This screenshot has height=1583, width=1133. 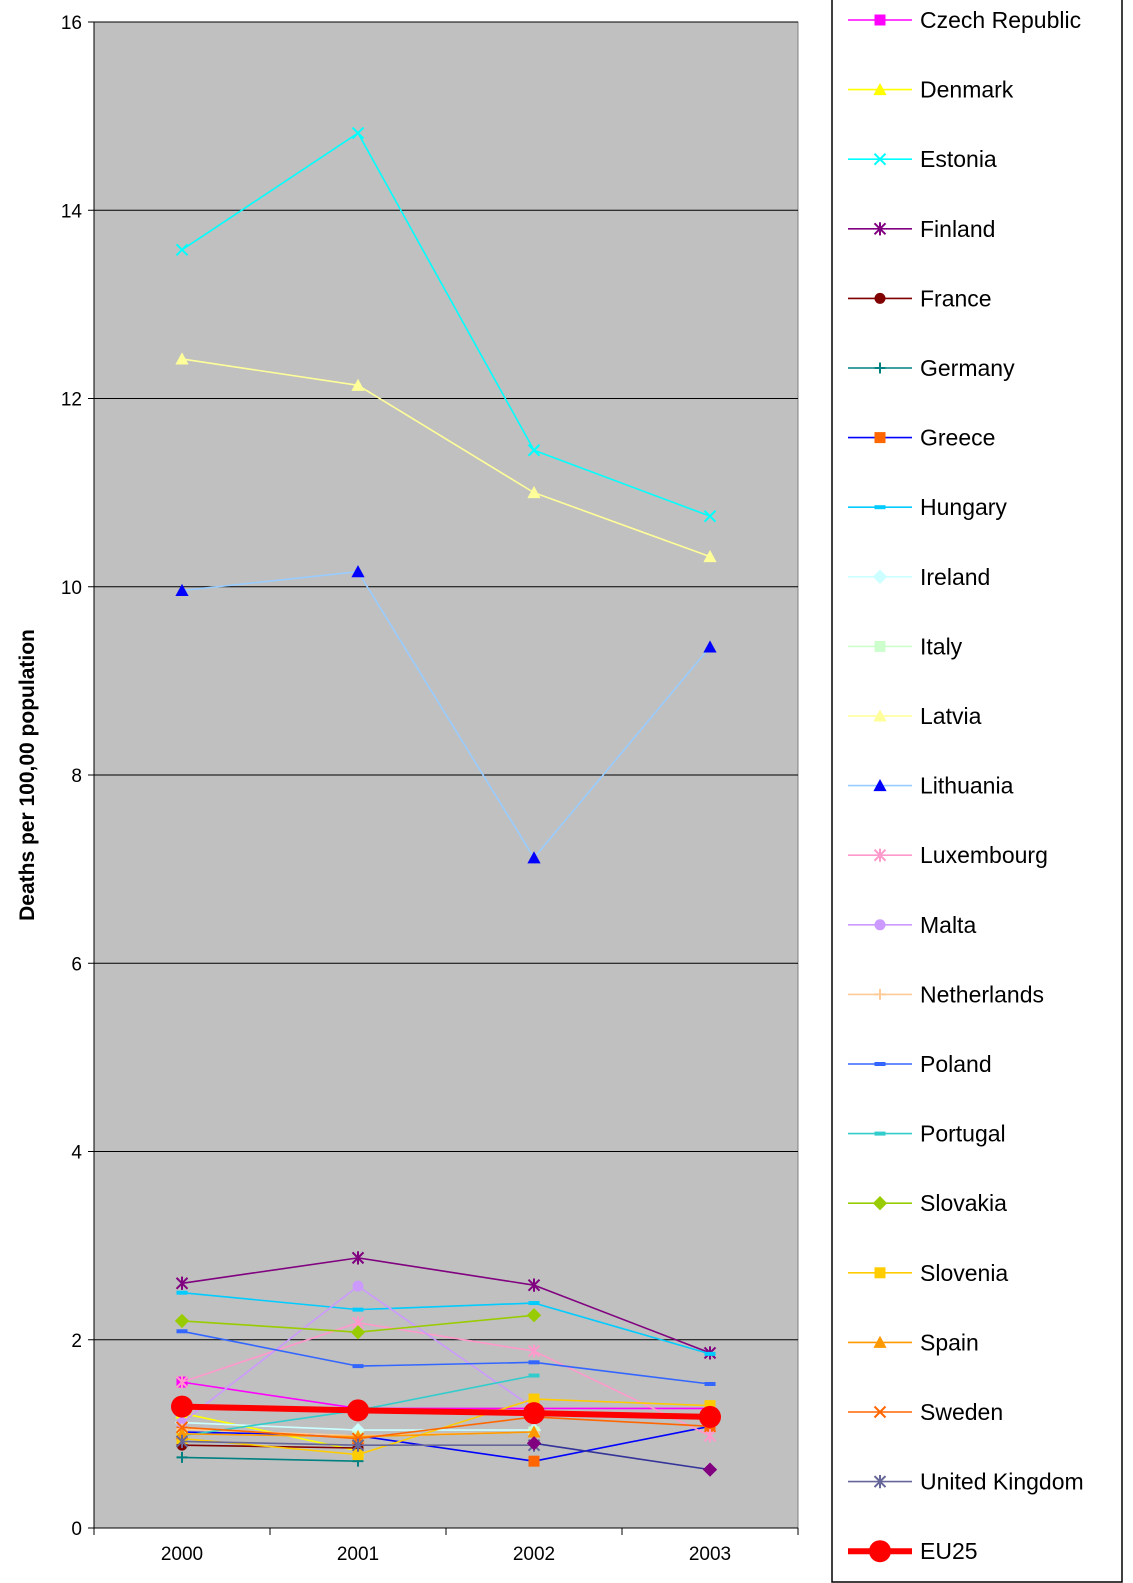 I want to click on legend-item: Netherlands, so click(x=946, y=994).